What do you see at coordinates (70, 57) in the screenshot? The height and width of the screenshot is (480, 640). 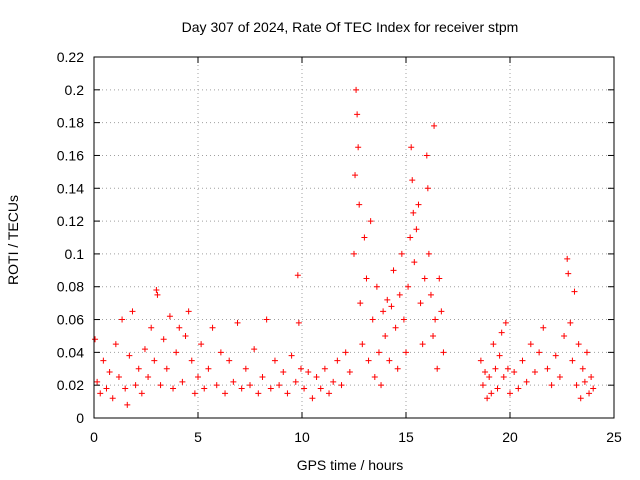 I see `y-tick-label: 0.22` at bounding box center [70, 57].